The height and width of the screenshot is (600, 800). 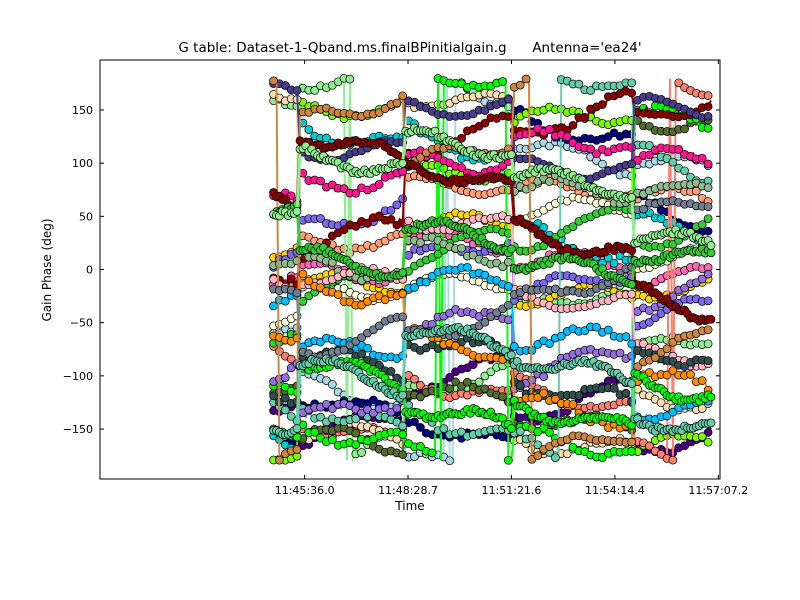 I want to click on x-tick-label: 11:51:21.6, so click(x=512, y=490).